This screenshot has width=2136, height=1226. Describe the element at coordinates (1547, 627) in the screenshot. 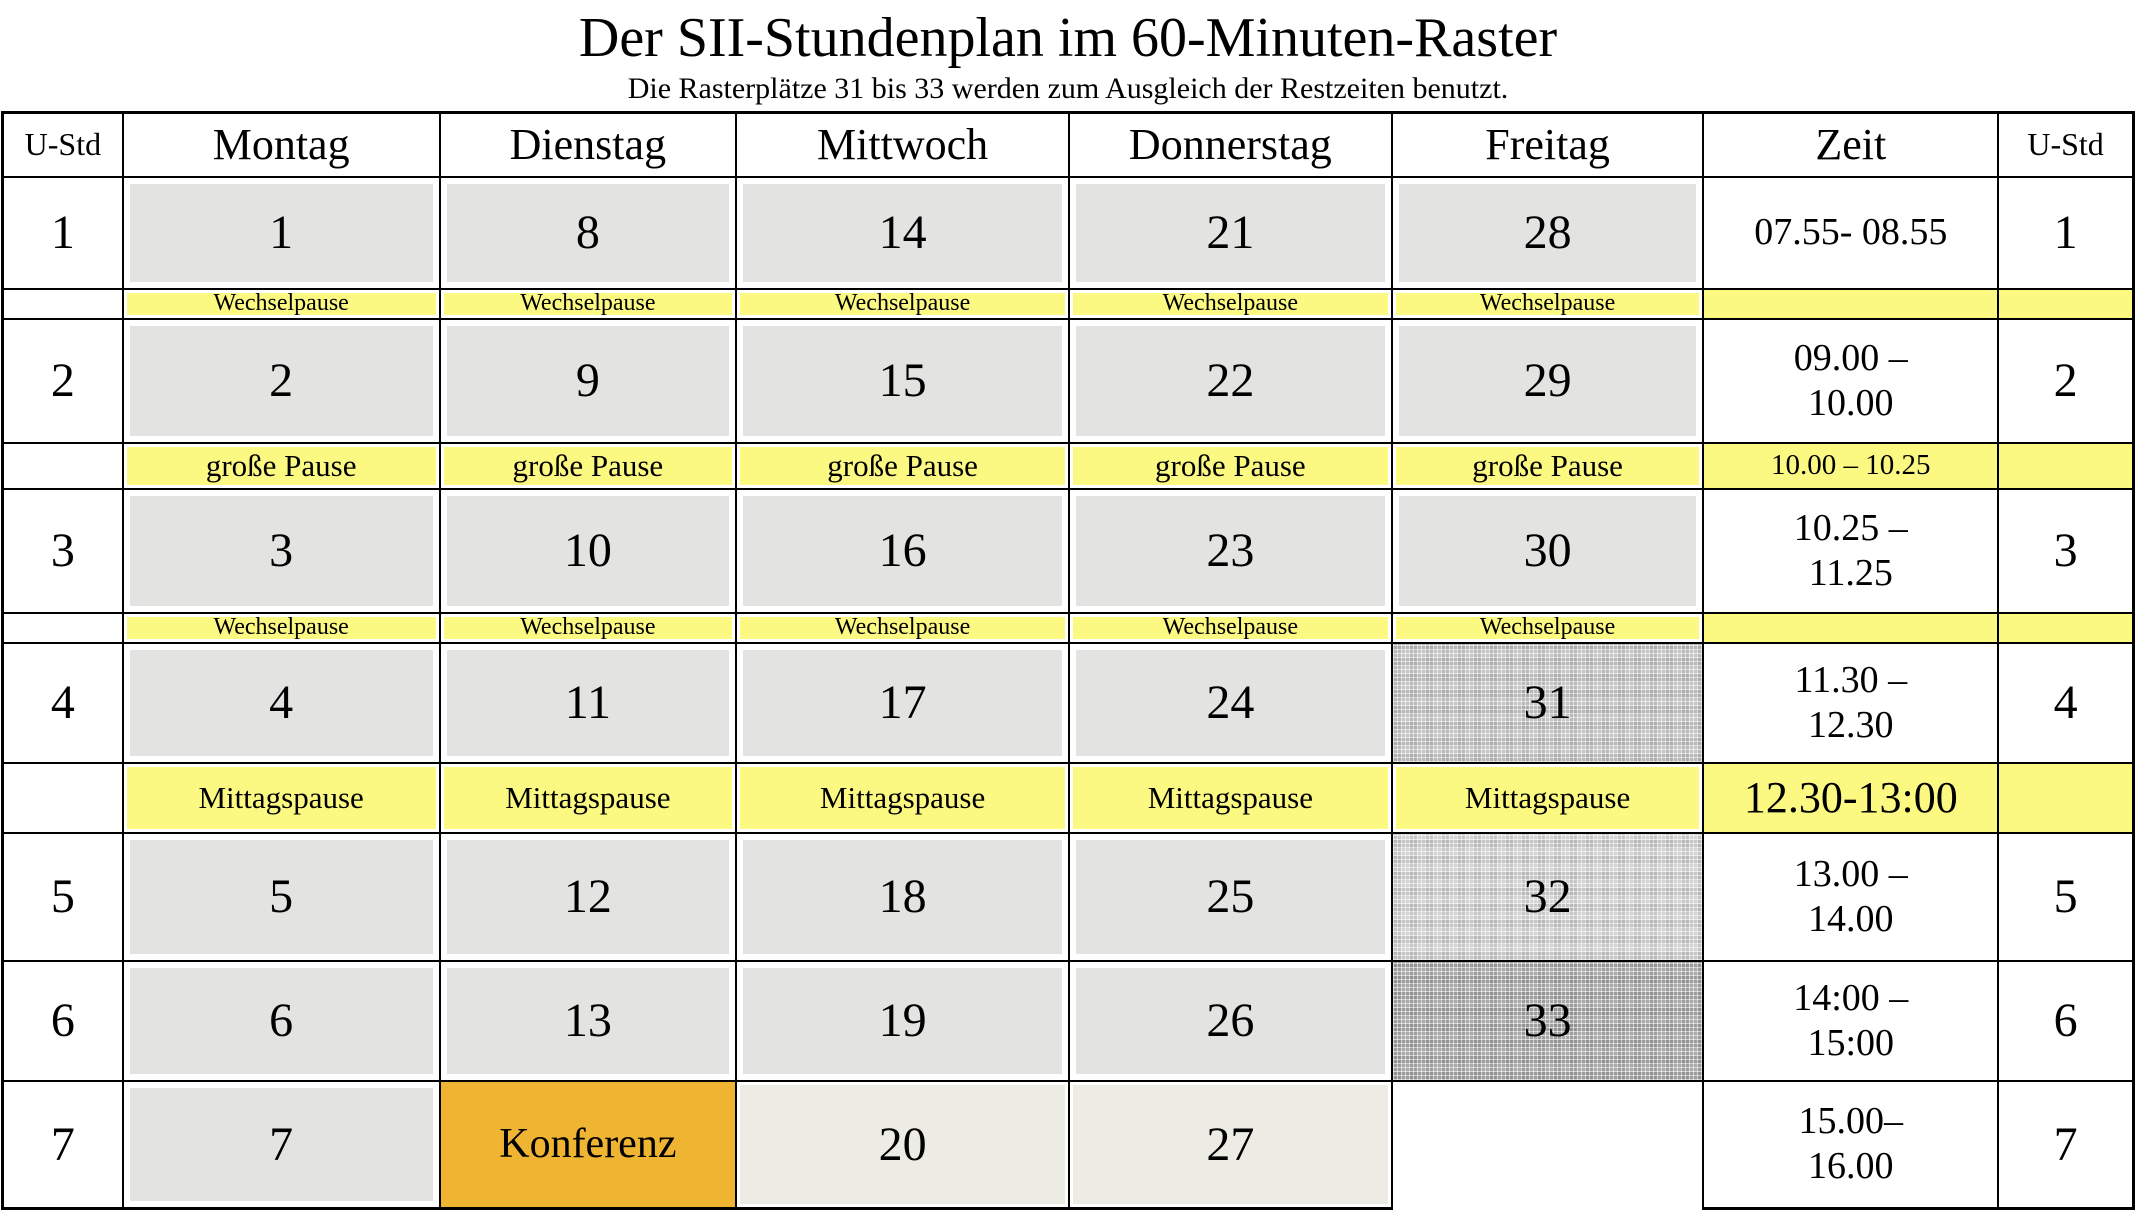

I see `wechselpause2-freitag: Wechselpause` at that location.